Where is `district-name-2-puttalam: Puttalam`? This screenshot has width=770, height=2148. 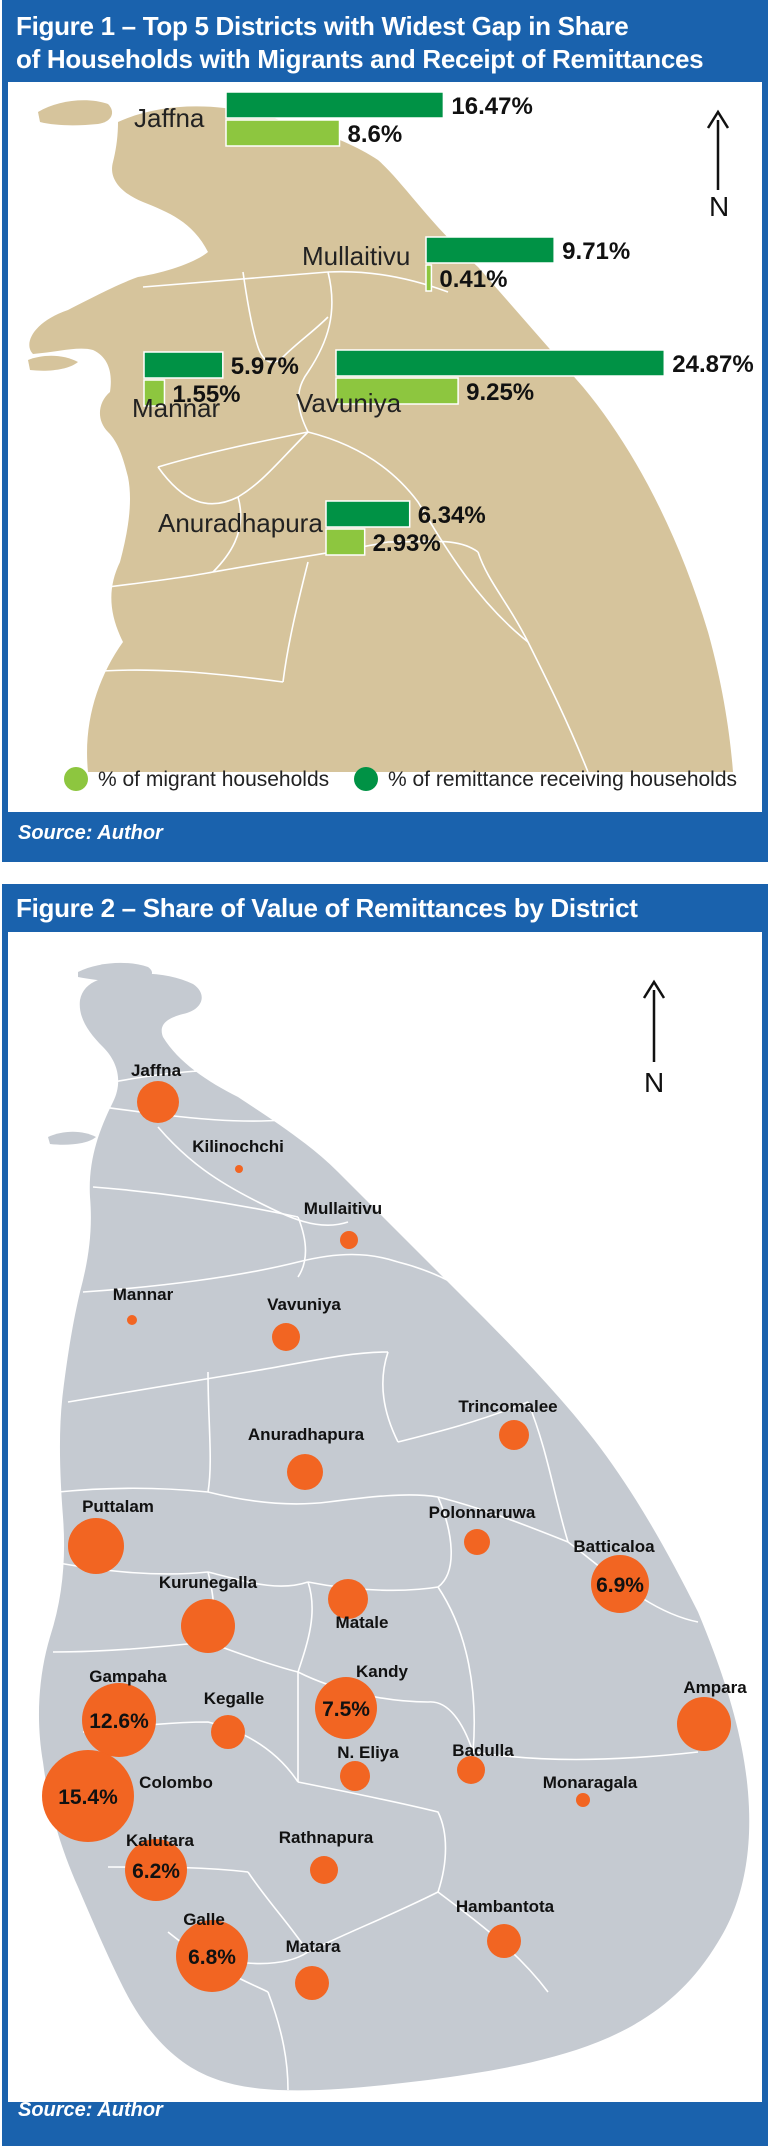 district-name-2-puttalam: Puttalam is located at coordinates (118, 1506).